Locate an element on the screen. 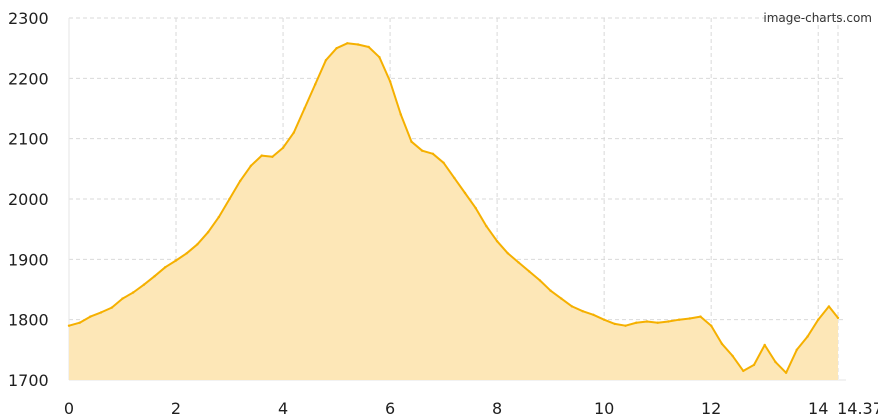 The height and width of the screenshot is (420, 878). y-tick-label: 1900 is located at coordinates (28, 259).